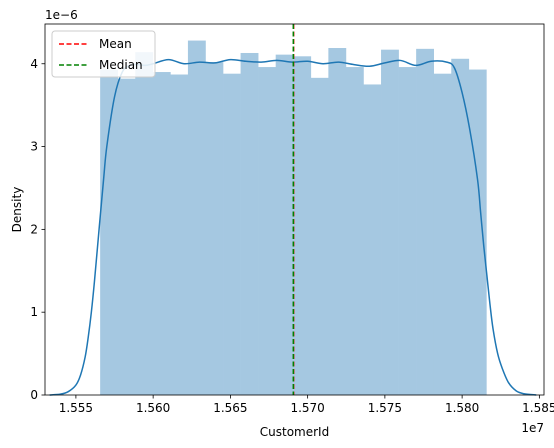 Image resolution: width=554 pixels, height=448 pixels. Describe the element at coordinates (153, 408) in the screenshot. I see `x-tick-label: 1.560` at that location.